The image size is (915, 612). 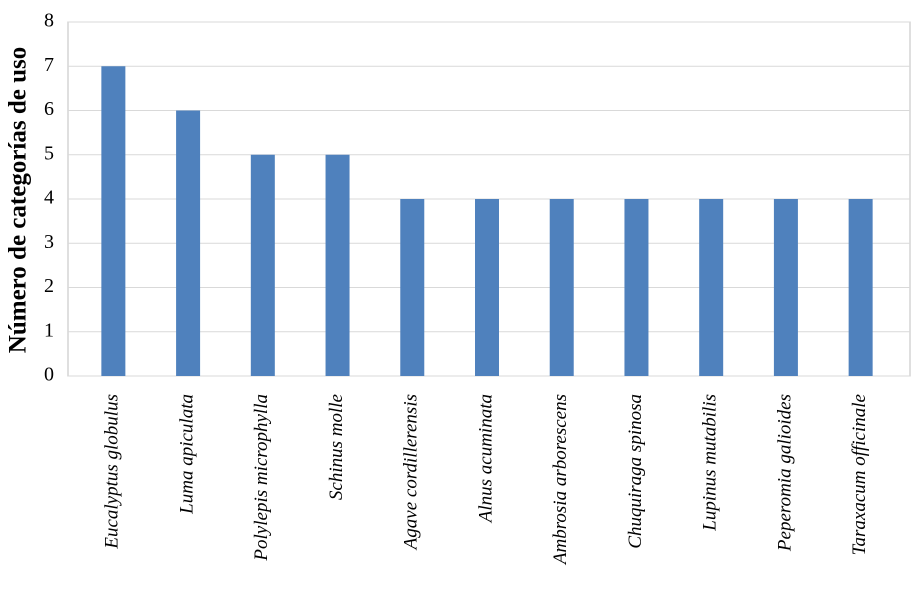 What do you see at coordinates (710, 463) in the screenshot?
I see `x-tick-label: Lupinus mutabilis` at bounding box center [710, 463].